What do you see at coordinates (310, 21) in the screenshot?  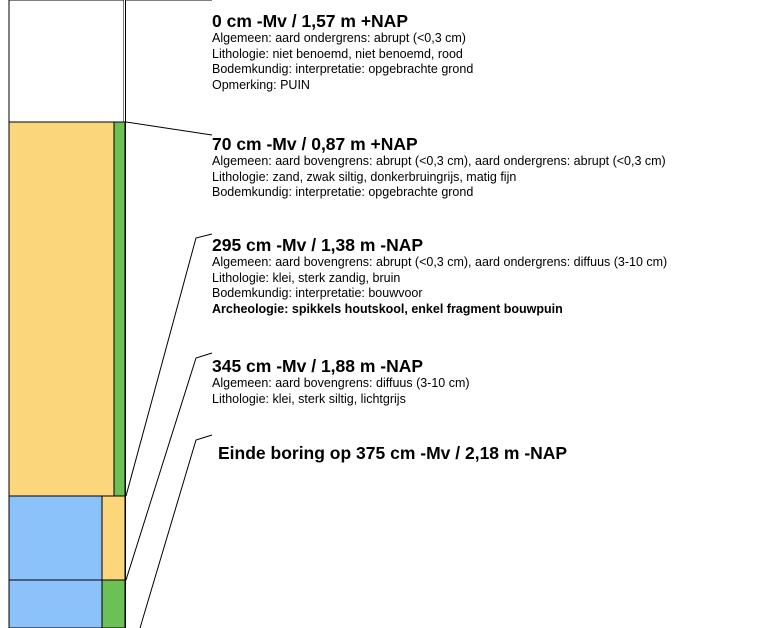 I see `layer-depth-heading: 0 cm -Mv / 1,57 m +NAP` at bounding box center [310, 21].